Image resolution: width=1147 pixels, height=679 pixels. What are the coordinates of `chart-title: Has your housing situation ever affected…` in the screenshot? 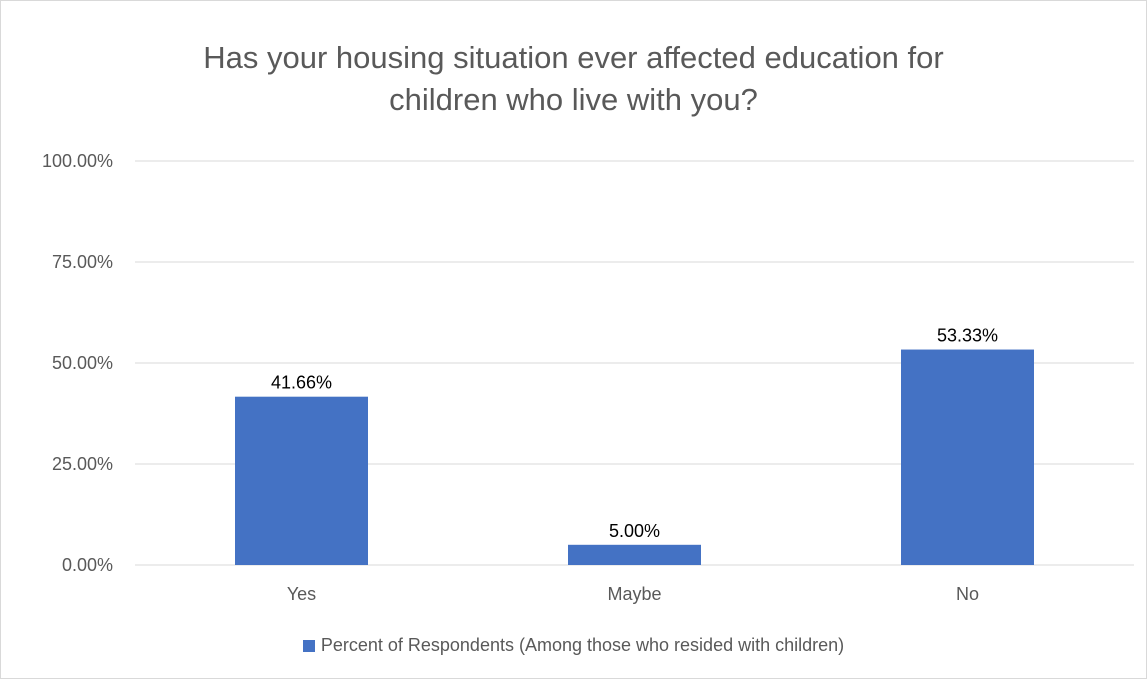 It's located at (573, 79).